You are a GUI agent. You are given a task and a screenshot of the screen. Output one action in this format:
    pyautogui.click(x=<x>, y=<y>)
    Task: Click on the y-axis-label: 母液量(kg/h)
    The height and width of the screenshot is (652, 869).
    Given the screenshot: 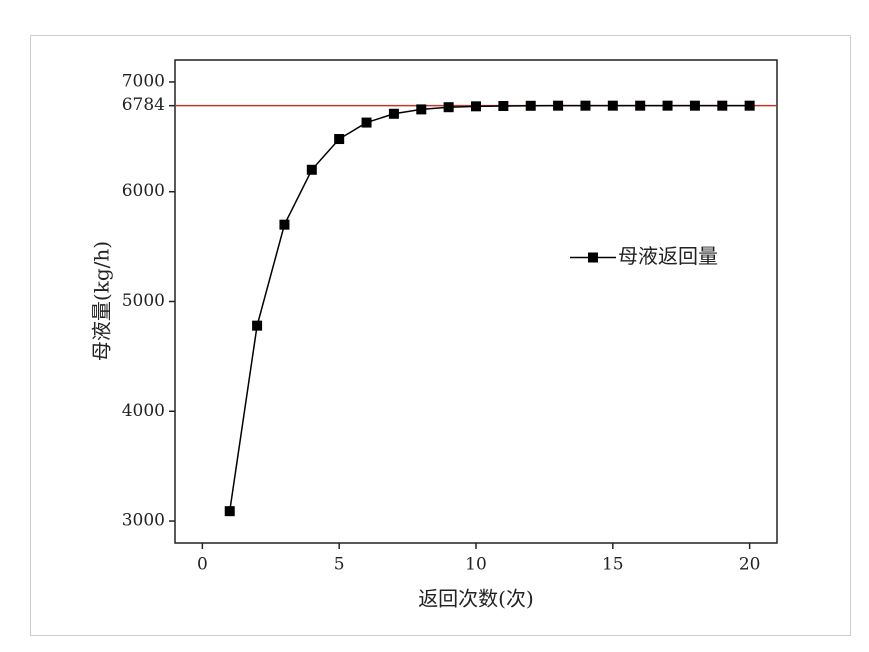 What is the action you would take?
    pyautogui.click(x=102, y=301)
    